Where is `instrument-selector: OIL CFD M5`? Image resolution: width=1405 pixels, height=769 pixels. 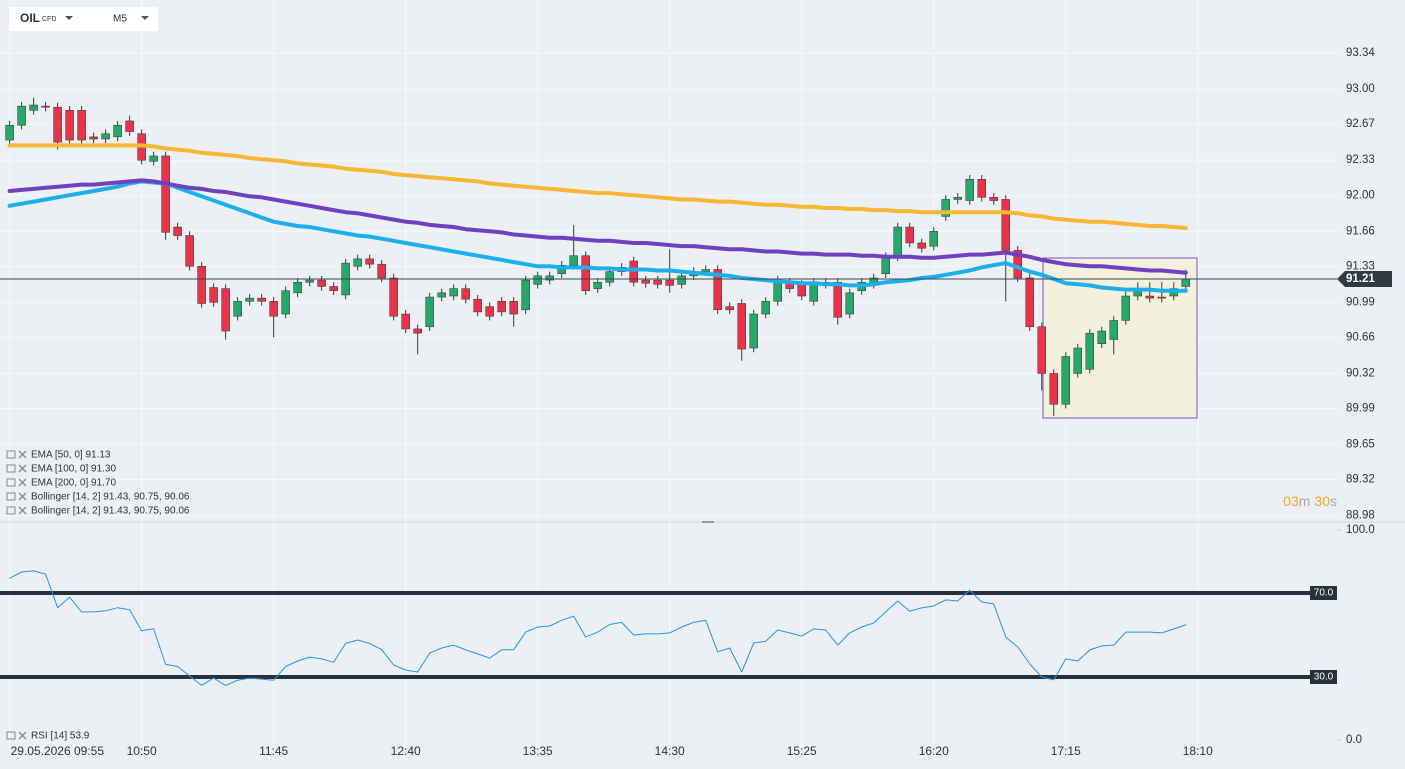
instrument-selector: OIL CFD M5 is located at coordinates (83, 19).